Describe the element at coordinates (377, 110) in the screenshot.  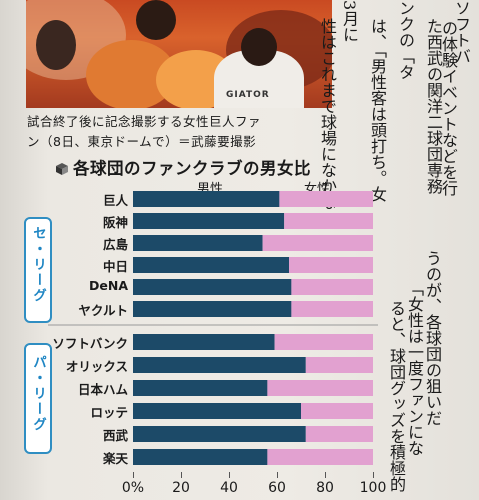
I see `article-column: は、「男性客は頭打ち。女` at that location.